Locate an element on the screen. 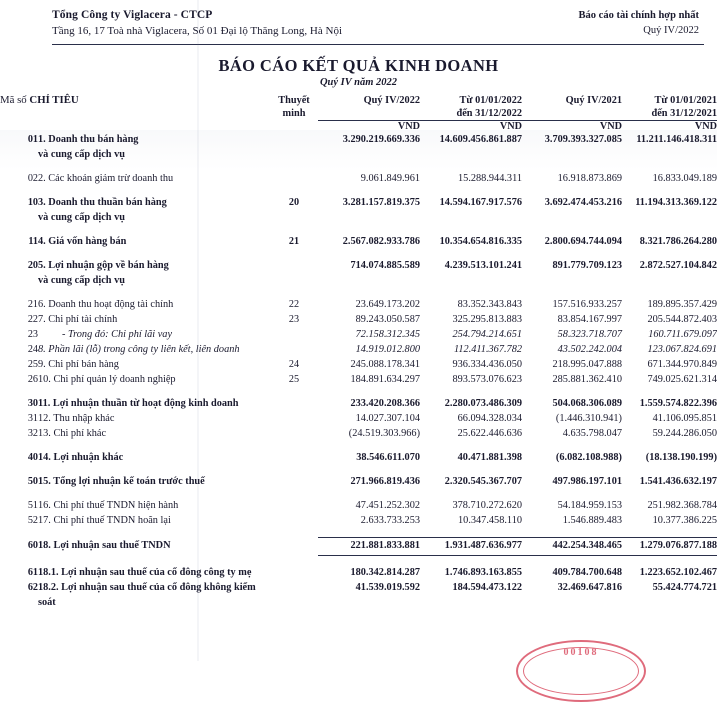 The height and width of the screenshot is (702, 717). row-label: 15. Tổng lợi nhuận kế toán trước thuế is located at coordinates (154, 481).